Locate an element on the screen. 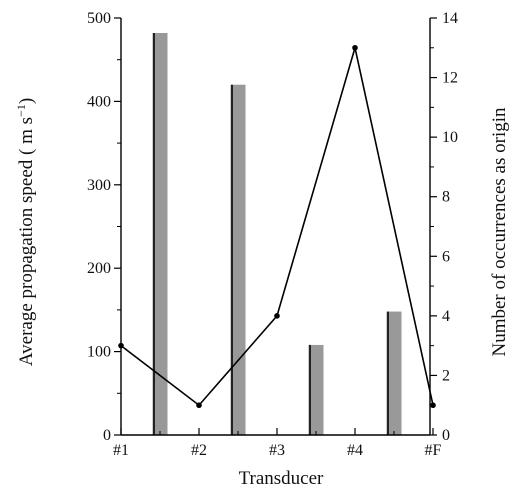 This screenshot has height=494, width=519. y-left-tick-label: 200 is located at coordinates (99, 268).